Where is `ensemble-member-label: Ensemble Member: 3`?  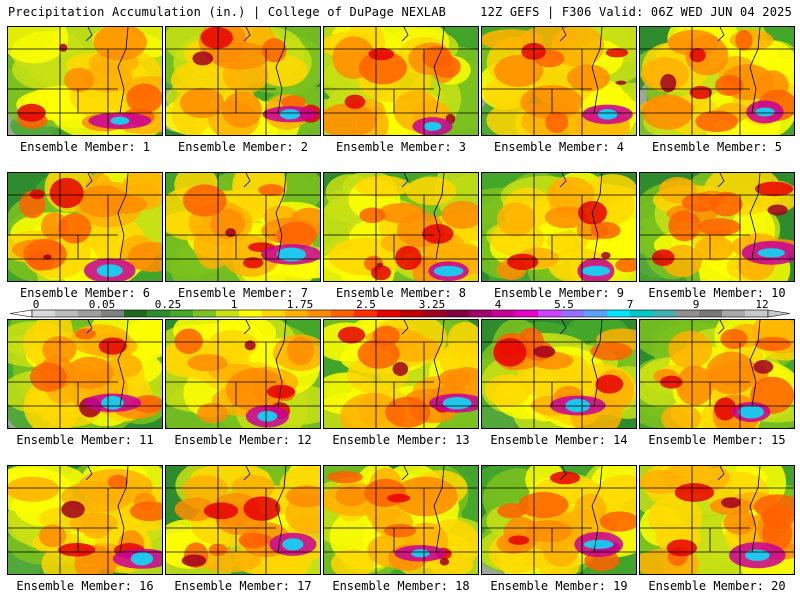
ensemble-member-label: Ensemble Member: 3 is located at coordinates (401, 147).